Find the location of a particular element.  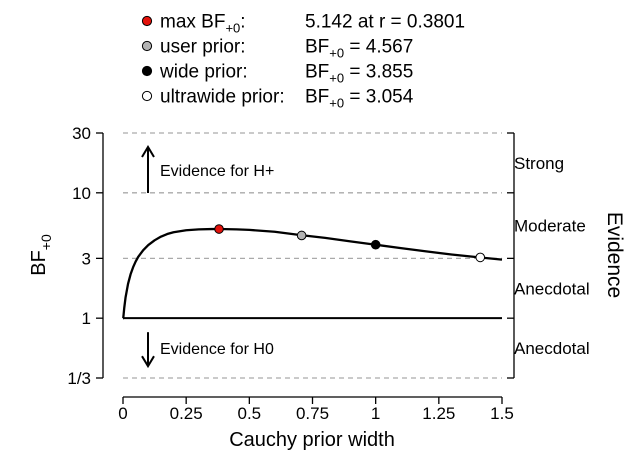

legend-label: wide prior: is located at coordinates (203, 72).